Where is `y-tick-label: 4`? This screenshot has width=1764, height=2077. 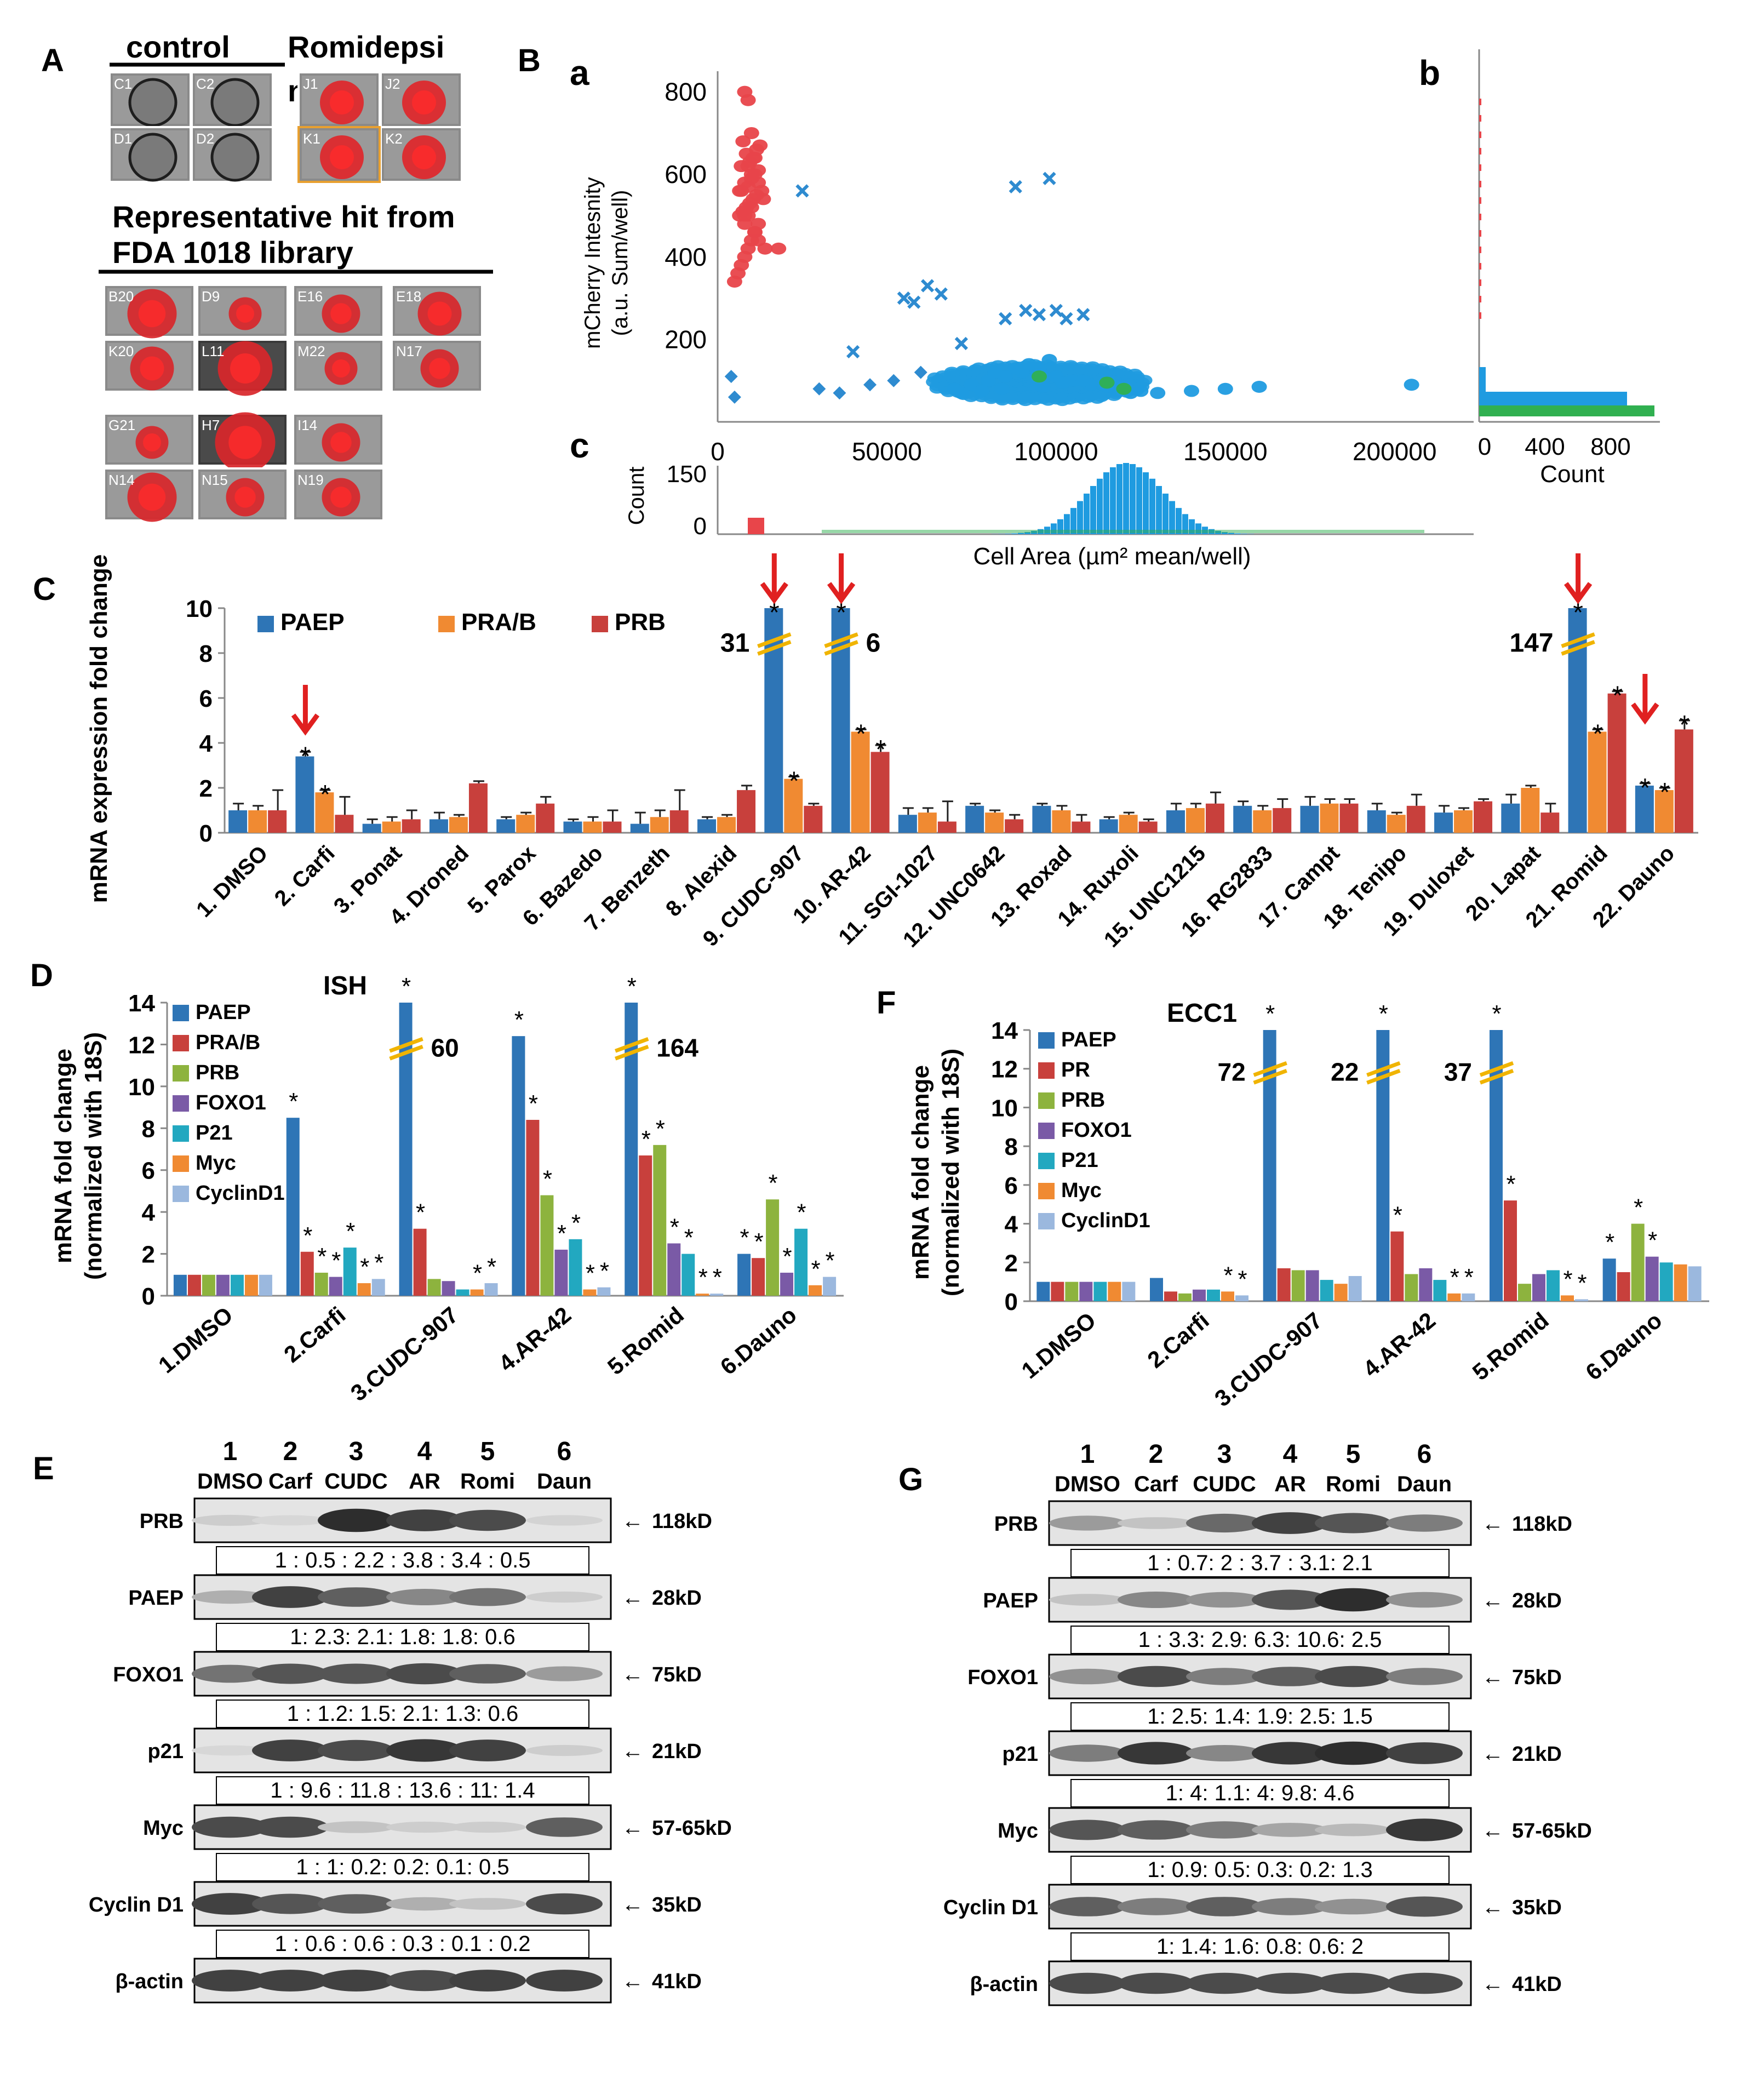
y-tick-label: 4 is located at coordinates (206, 743).